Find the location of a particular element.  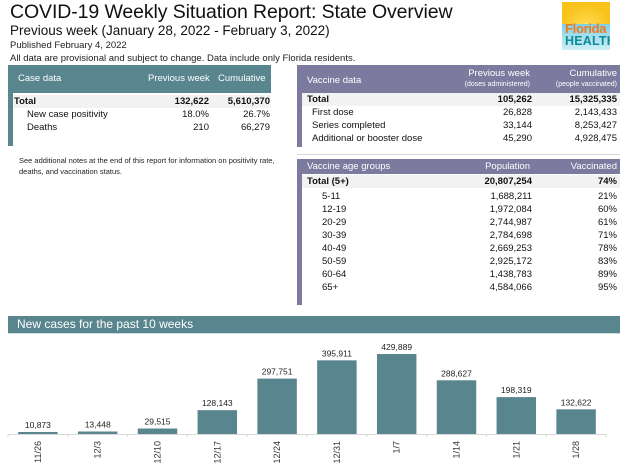

x-tick-label: 12/10 is located at coordinates (158, 452).